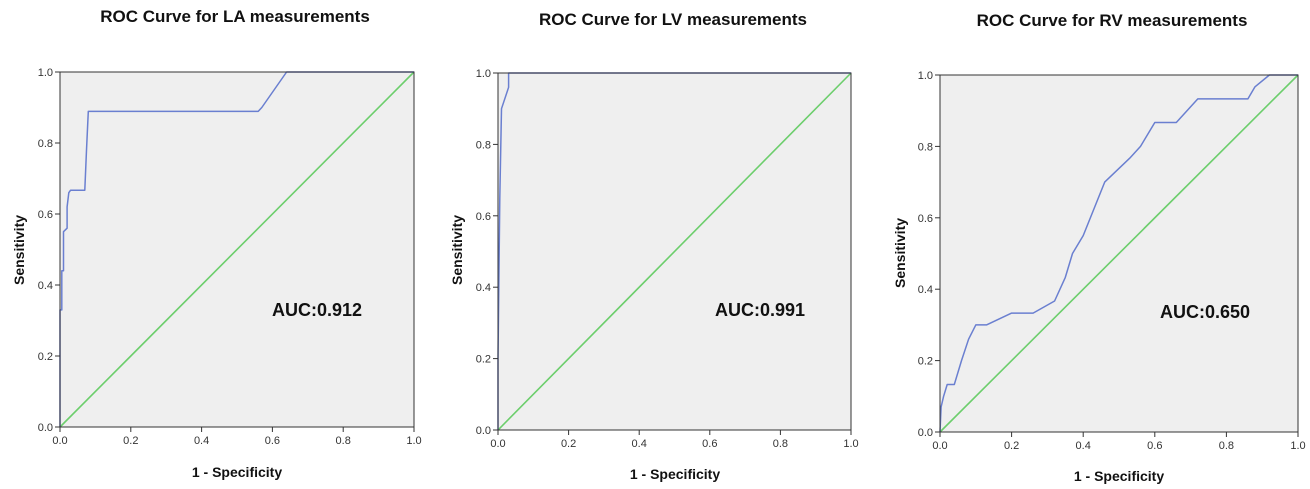 The height and width of the screenshot is (489, 1310). Describe the element at coordinates (235, 16) in the screenshot. I see `chart-title: ROC Curve for LA measurements` at that location.